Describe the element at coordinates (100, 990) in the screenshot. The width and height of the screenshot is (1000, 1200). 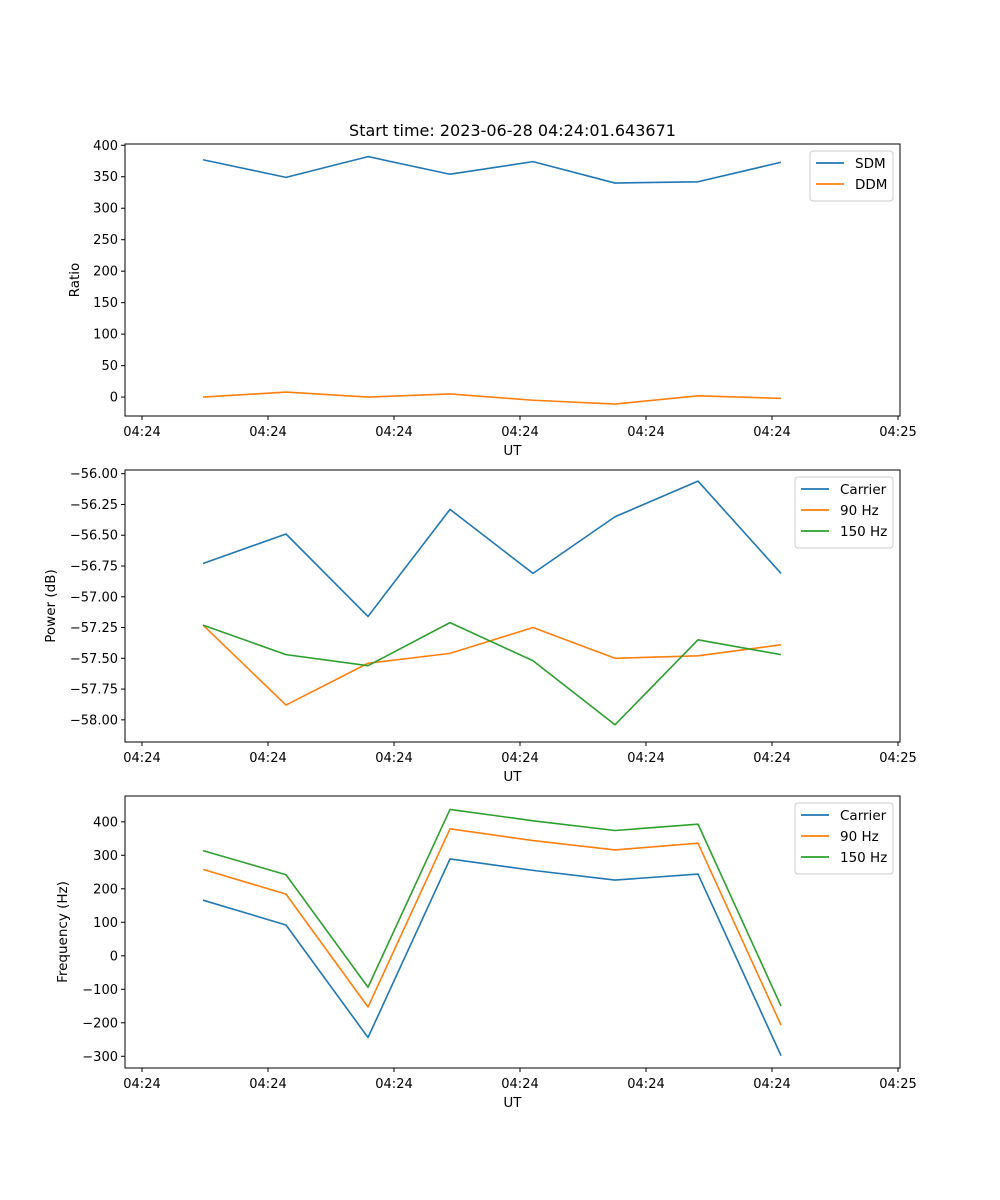
I see `y-tick-label: −100` at that location.